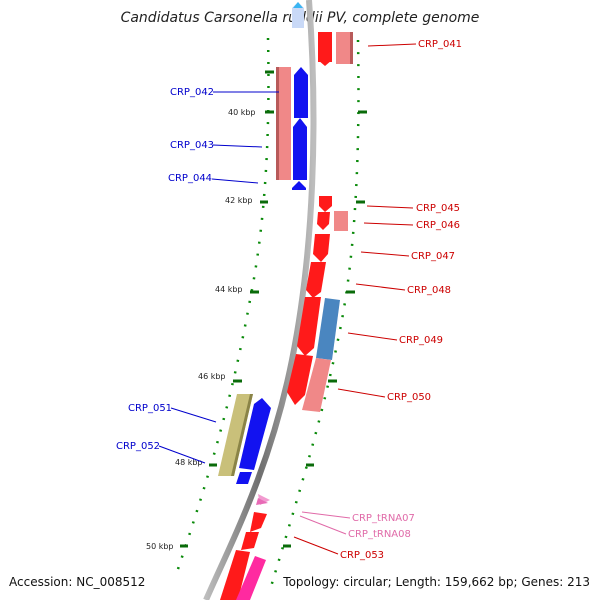 This screenshot has height=600, width=600. Describe the element at coordinates (251, 578) in the screenshot. I see `gene-lower-magenta` at that location.